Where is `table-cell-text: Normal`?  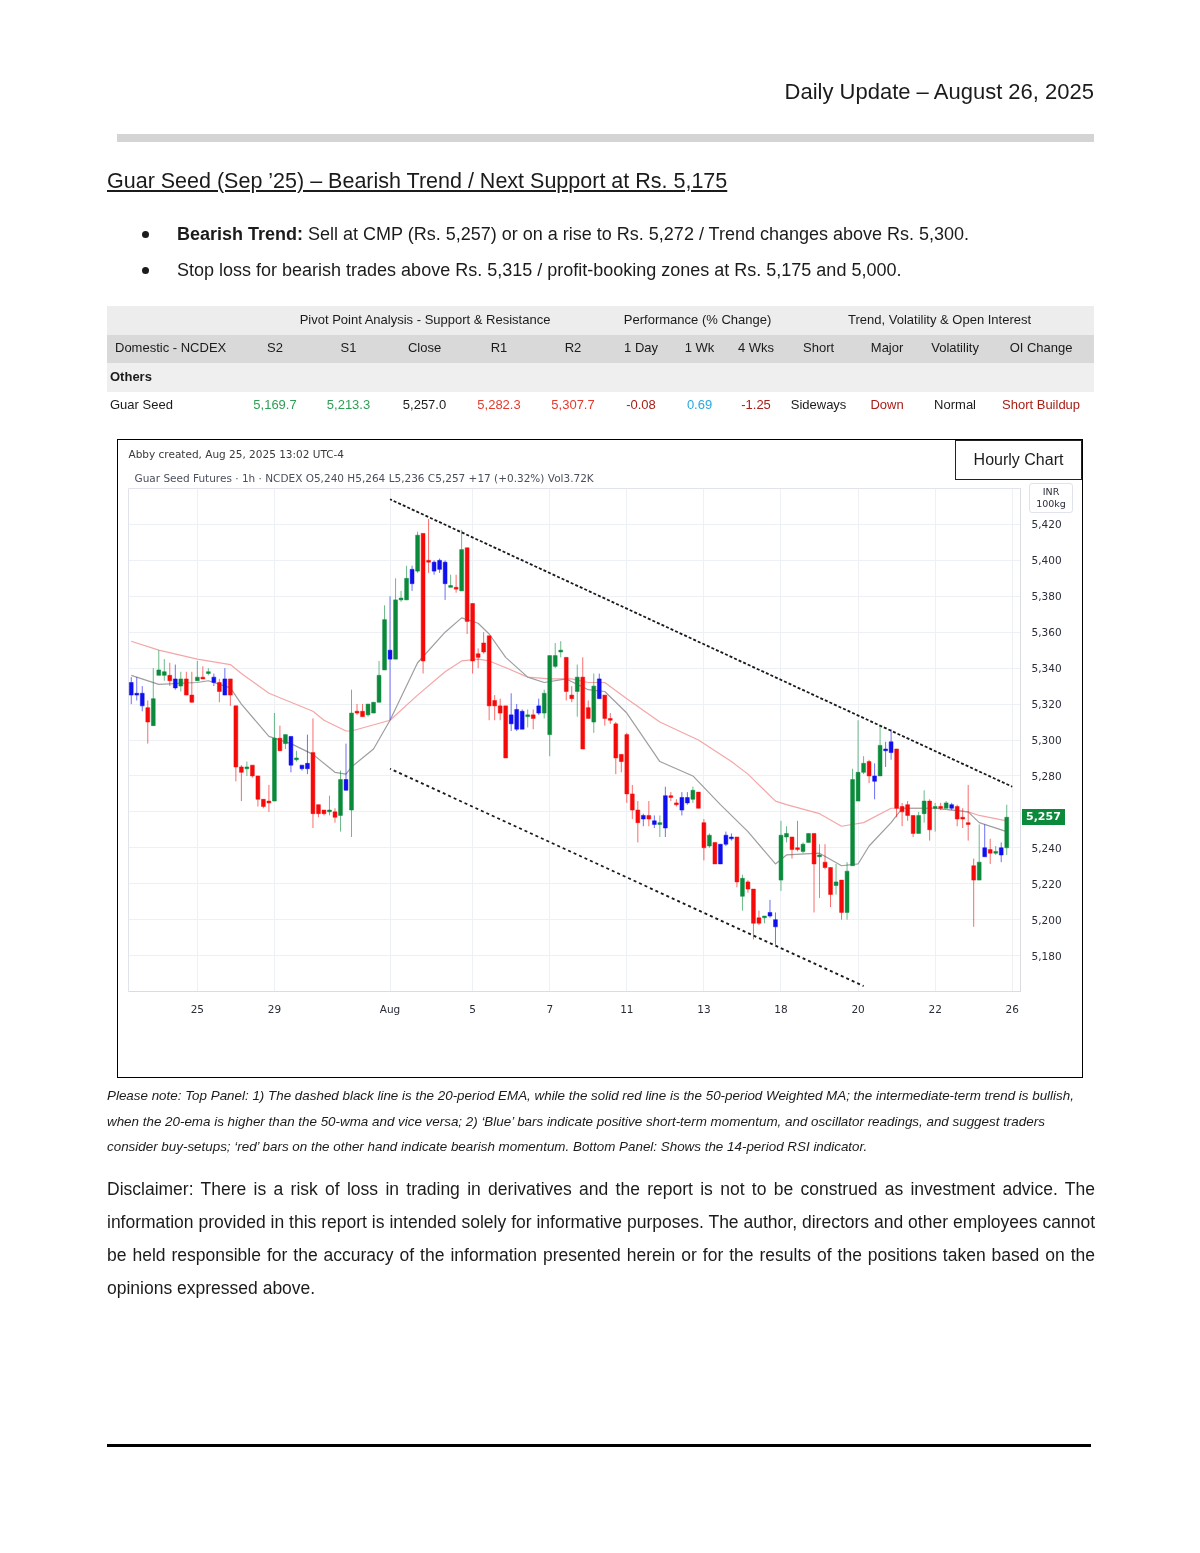
table-cell-text: Normal is located at coordinates (955, 405).